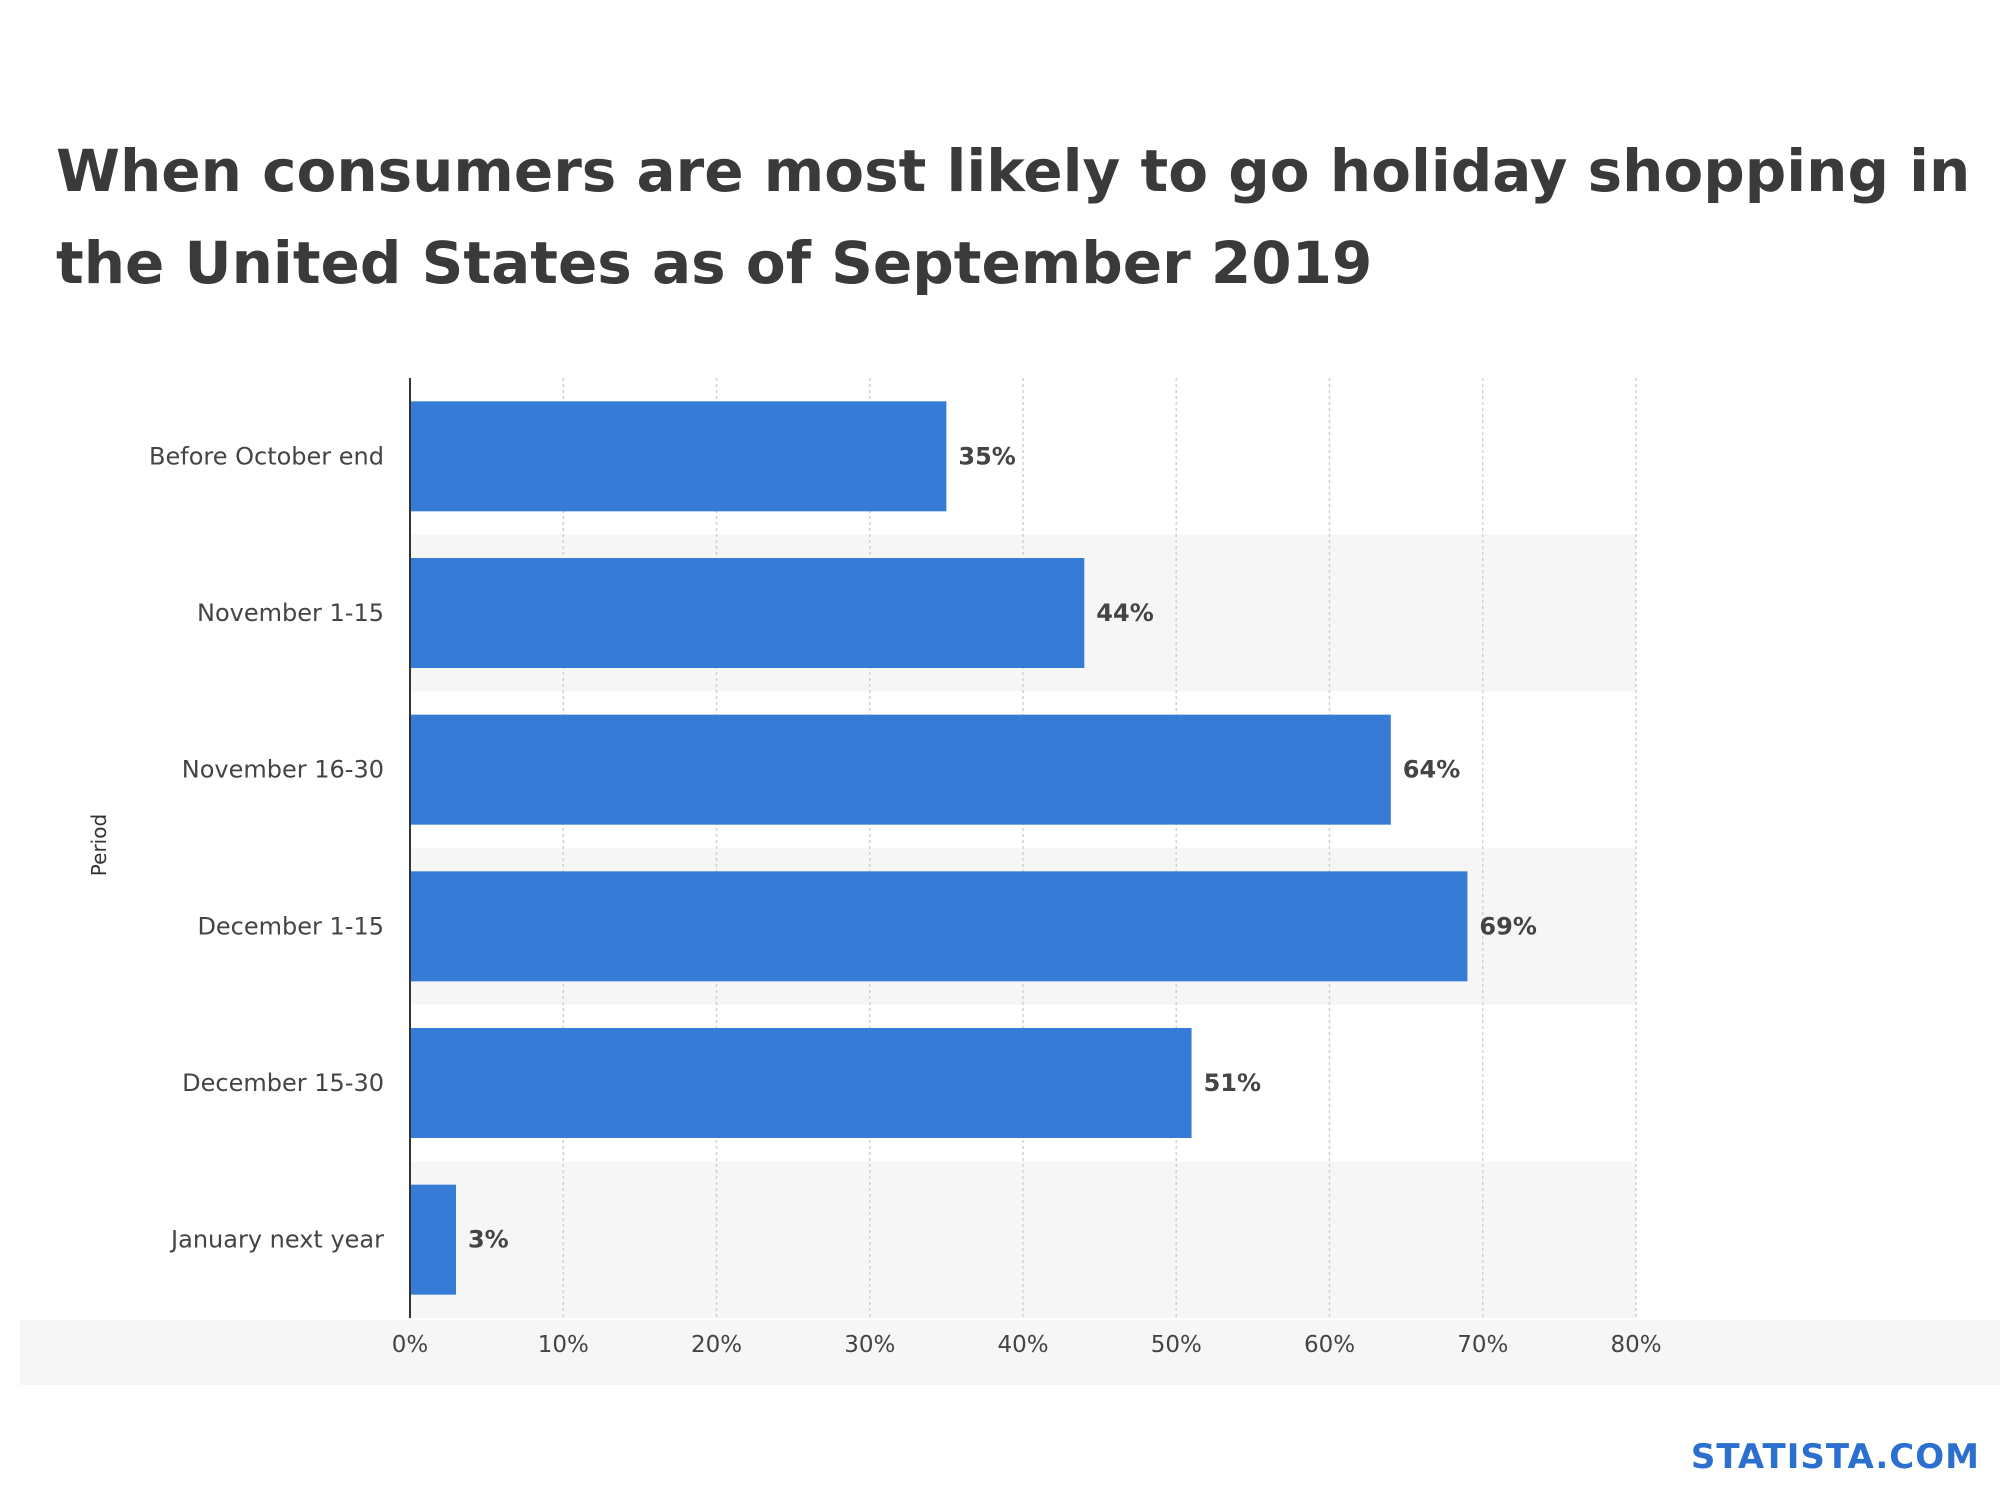  What do you see at coordinates (290, 613) in the screenshot?
I see `category-label: November 1-15` at bounding box center [290, 613].